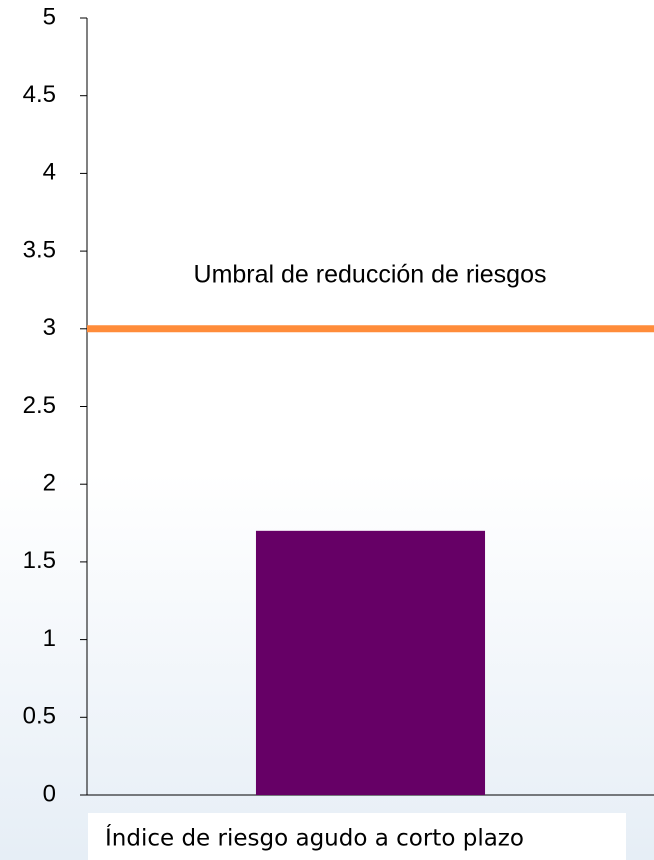  Describe the element at coordinates (39, 716) in the screenshot. I see `y-tick-label: 0.5` at that location.